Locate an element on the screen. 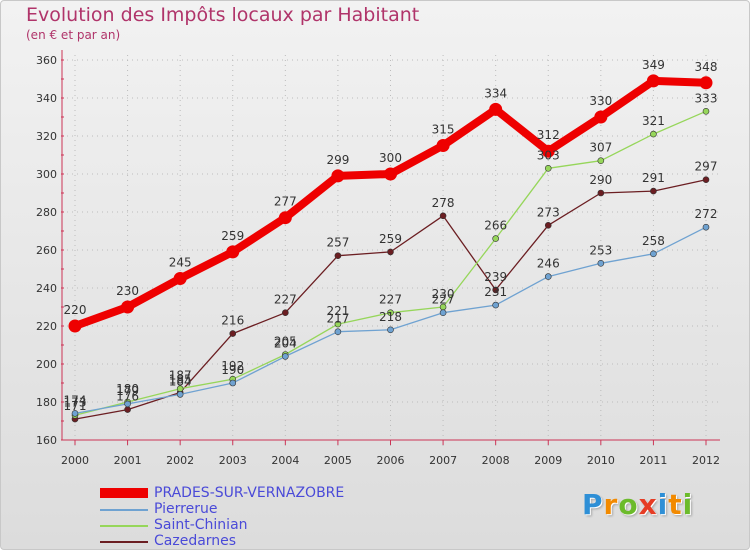  logo-letter: t is located at coordinates (675, 504).